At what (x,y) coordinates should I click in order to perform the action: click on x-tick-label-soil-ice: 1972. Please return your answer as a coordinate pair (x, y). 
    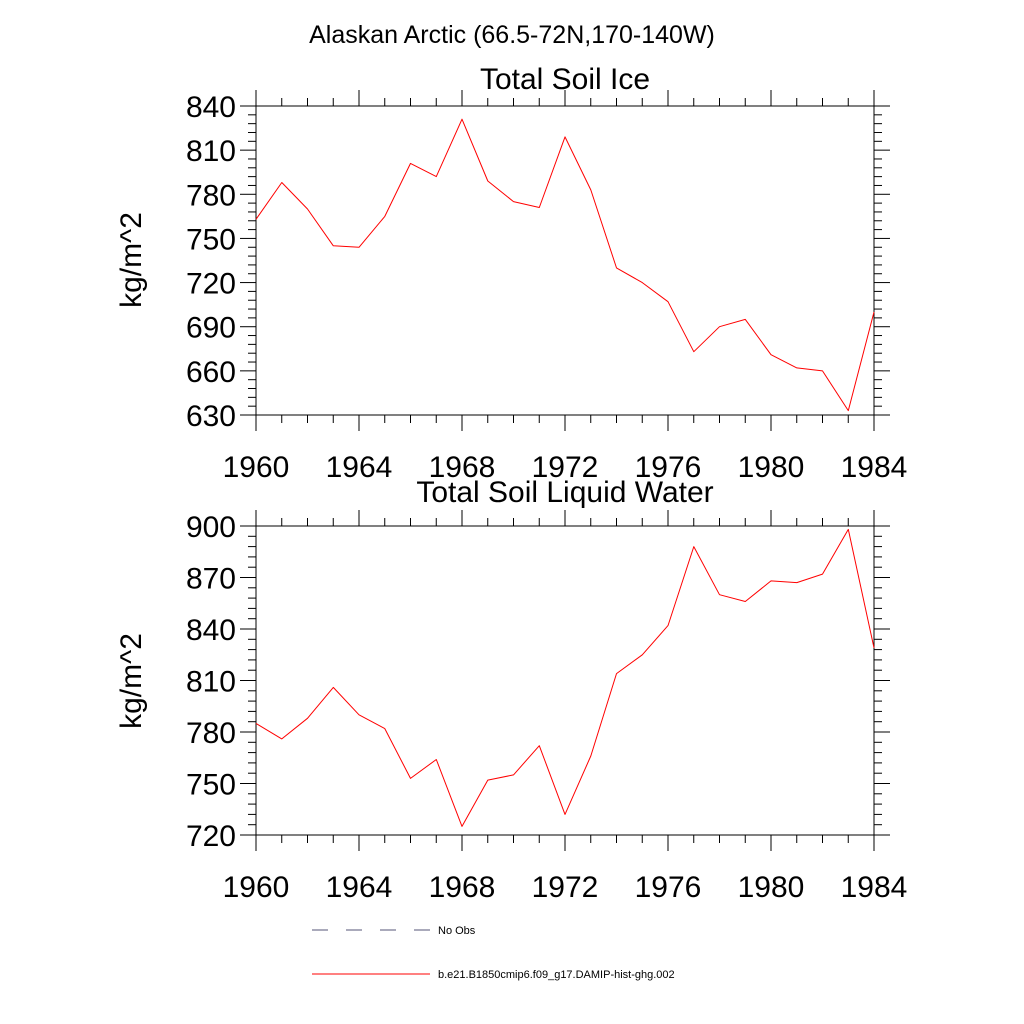
    Looking at the image, I should click on (565, 467).